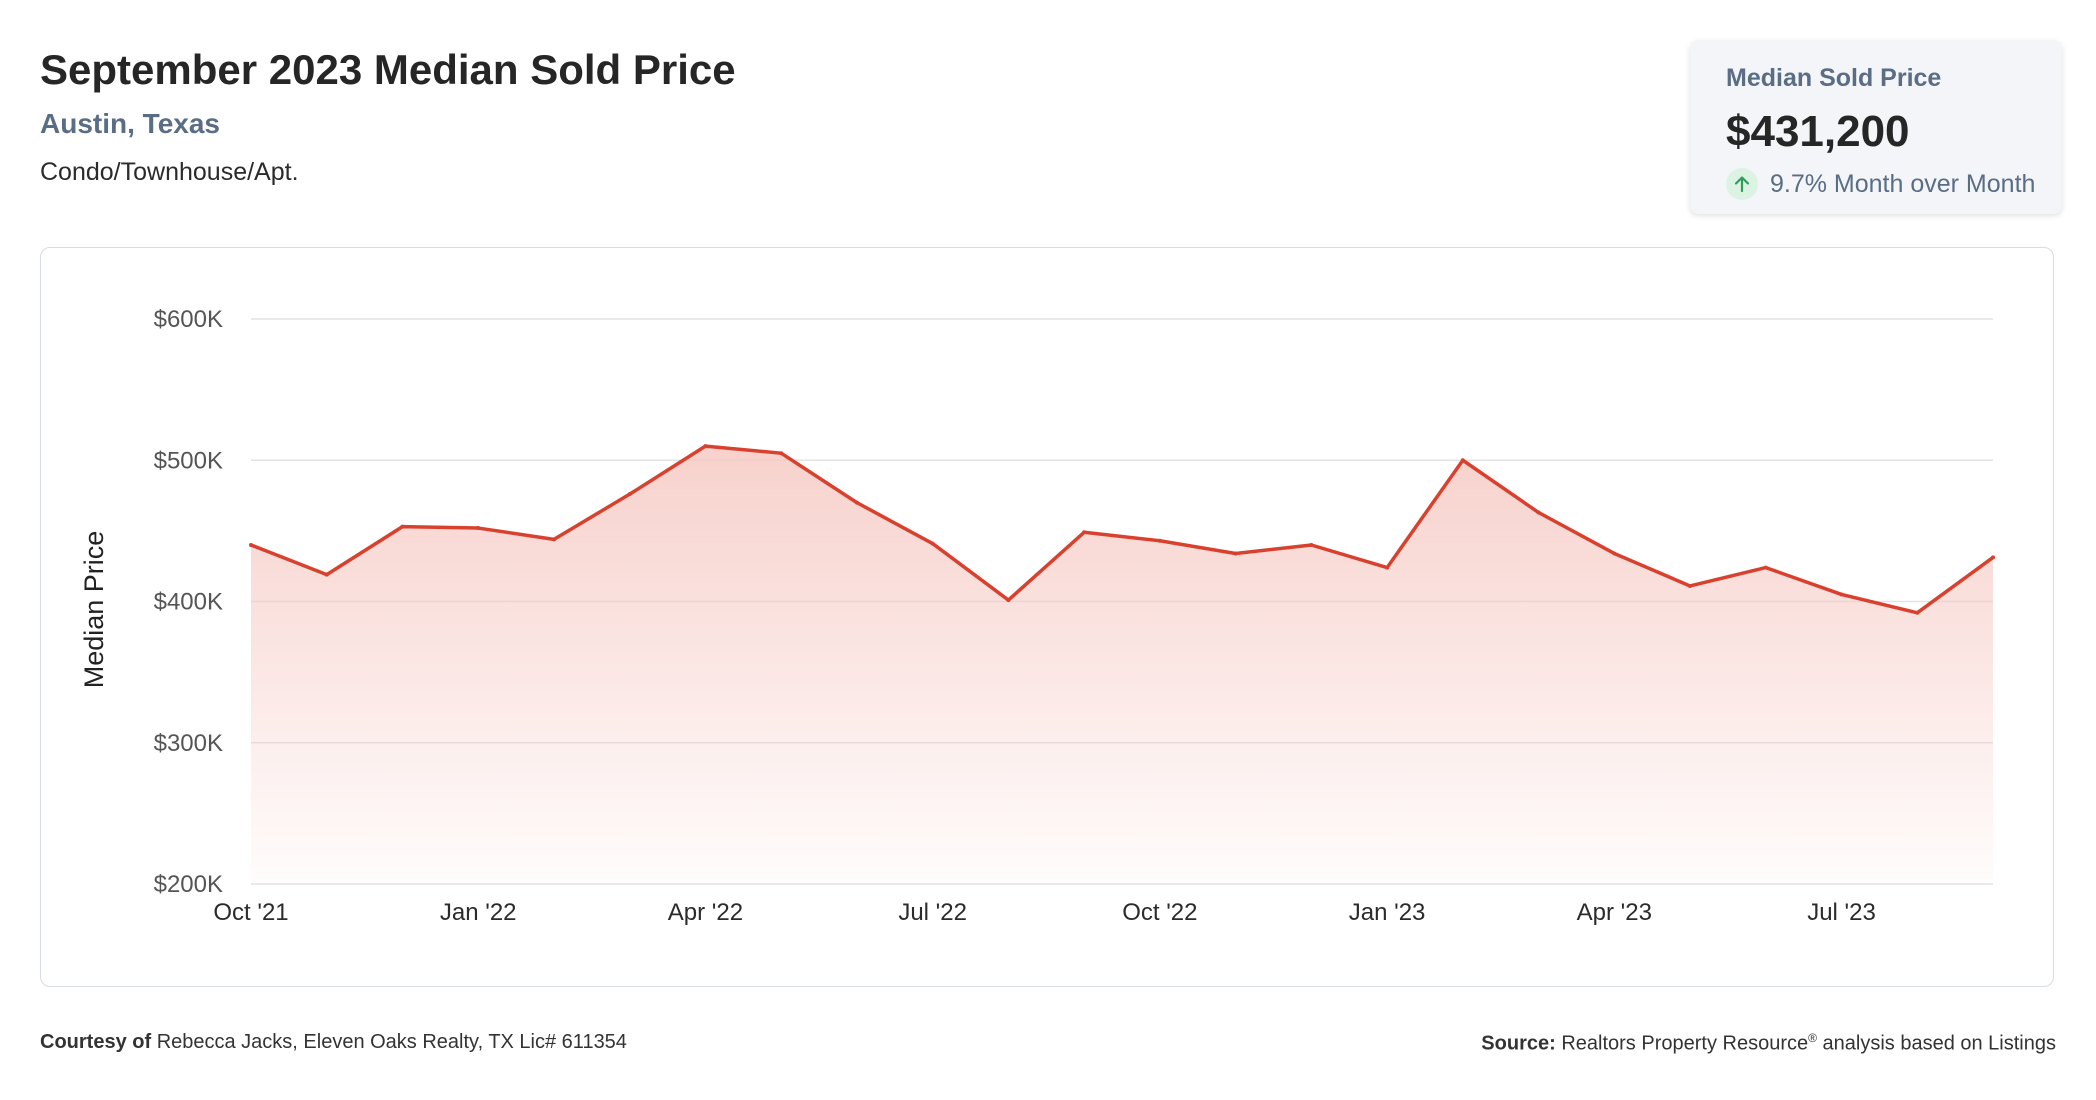  Describe the element at coordinates (188, 743) in the screenshot. I see `y-tick-label: $300K` at that location.